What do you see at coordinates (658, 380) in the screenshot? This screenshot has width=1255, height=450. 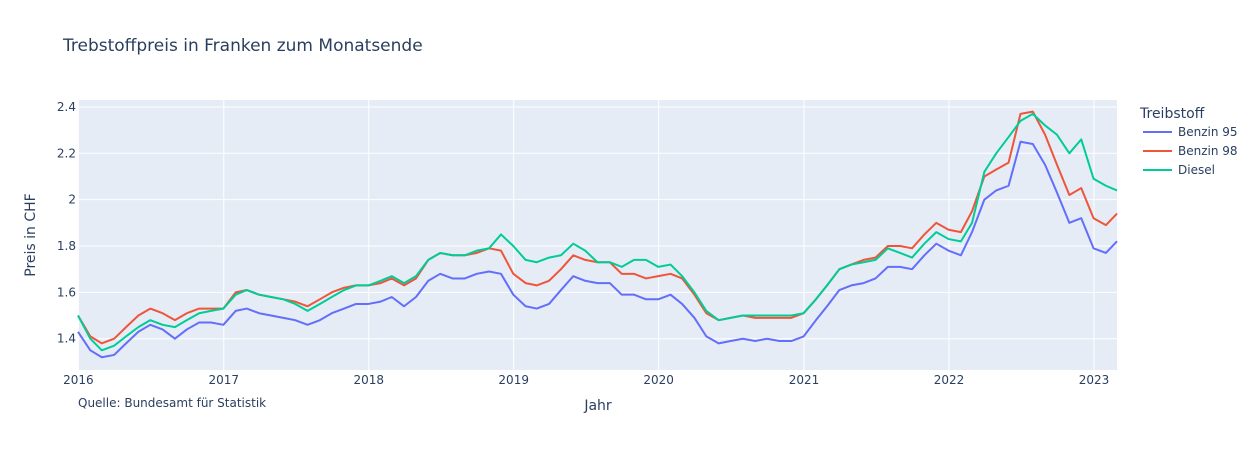 I see `x-tick-label: 2020` at bounding box center [658, 380].